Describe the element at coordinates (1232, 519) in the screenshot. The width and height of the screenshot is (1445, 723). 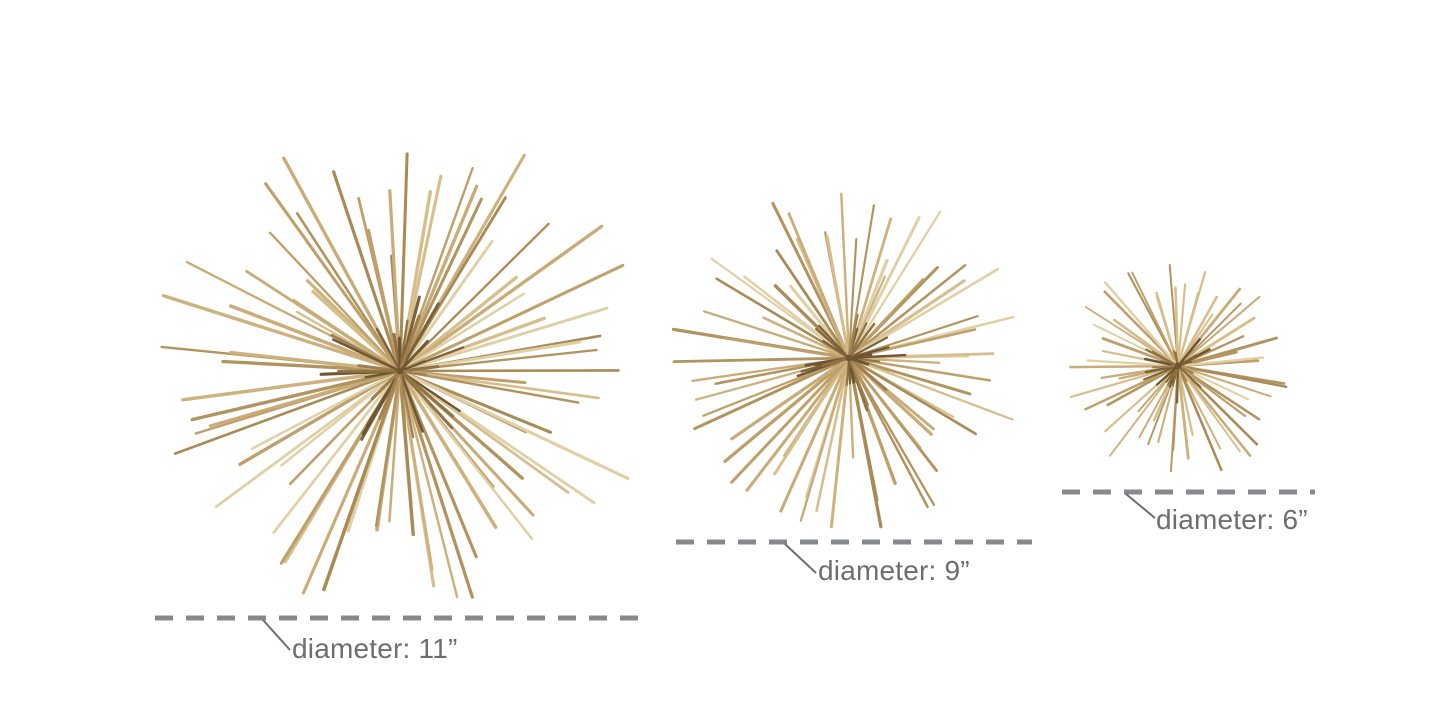
I see `diameter-label-small: diameter: 6”` at that location.